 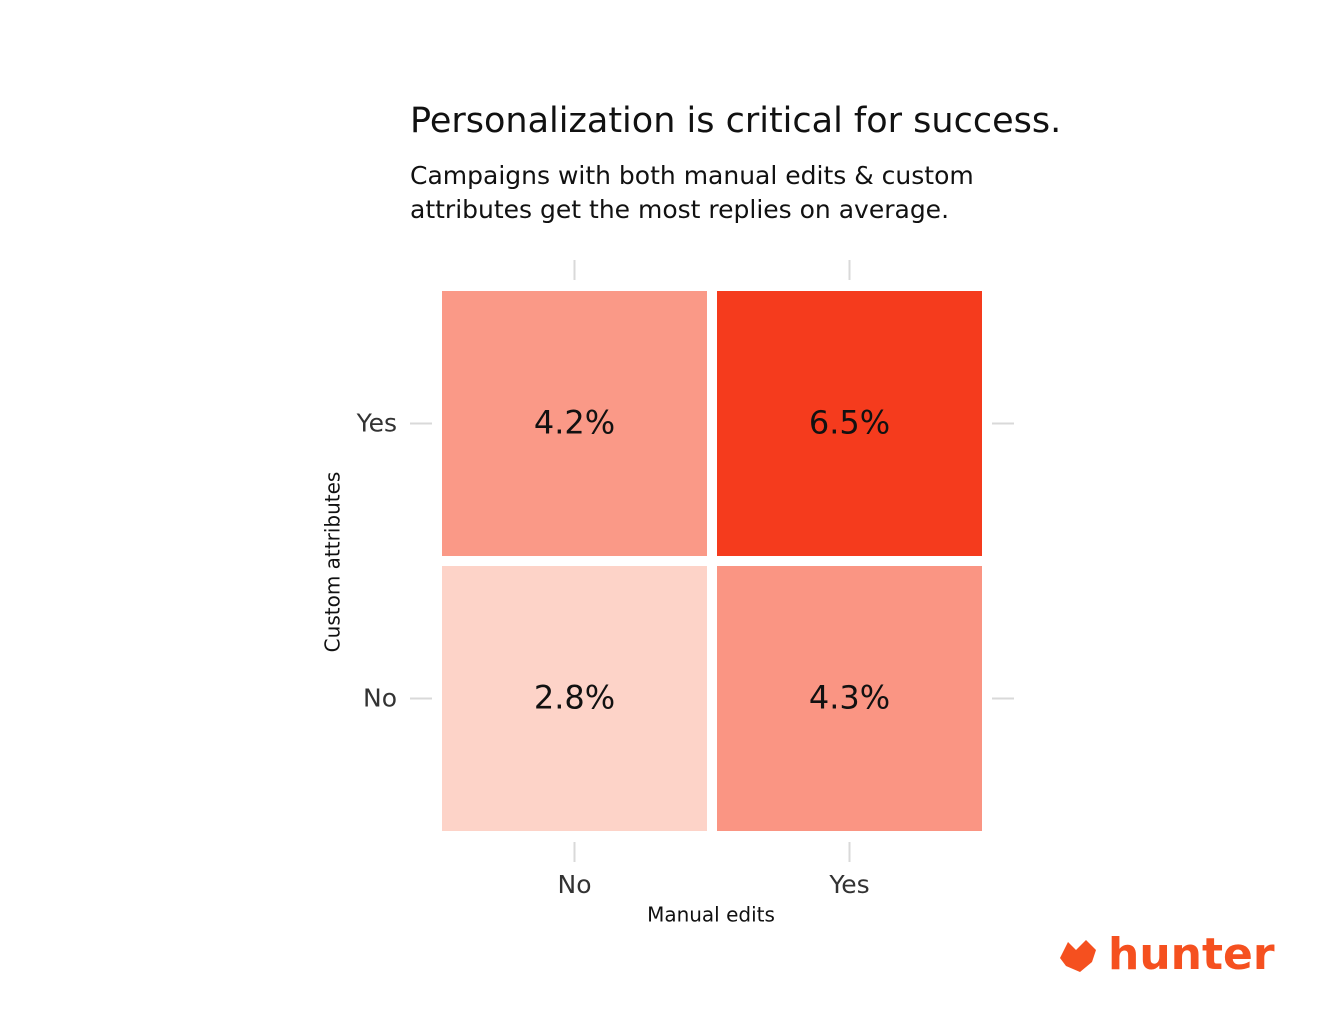 What do you see at coordinates (333, 562) in the screenshot?
I see `y-axis-title: Custom attributes` at bounding box center [333, 562].